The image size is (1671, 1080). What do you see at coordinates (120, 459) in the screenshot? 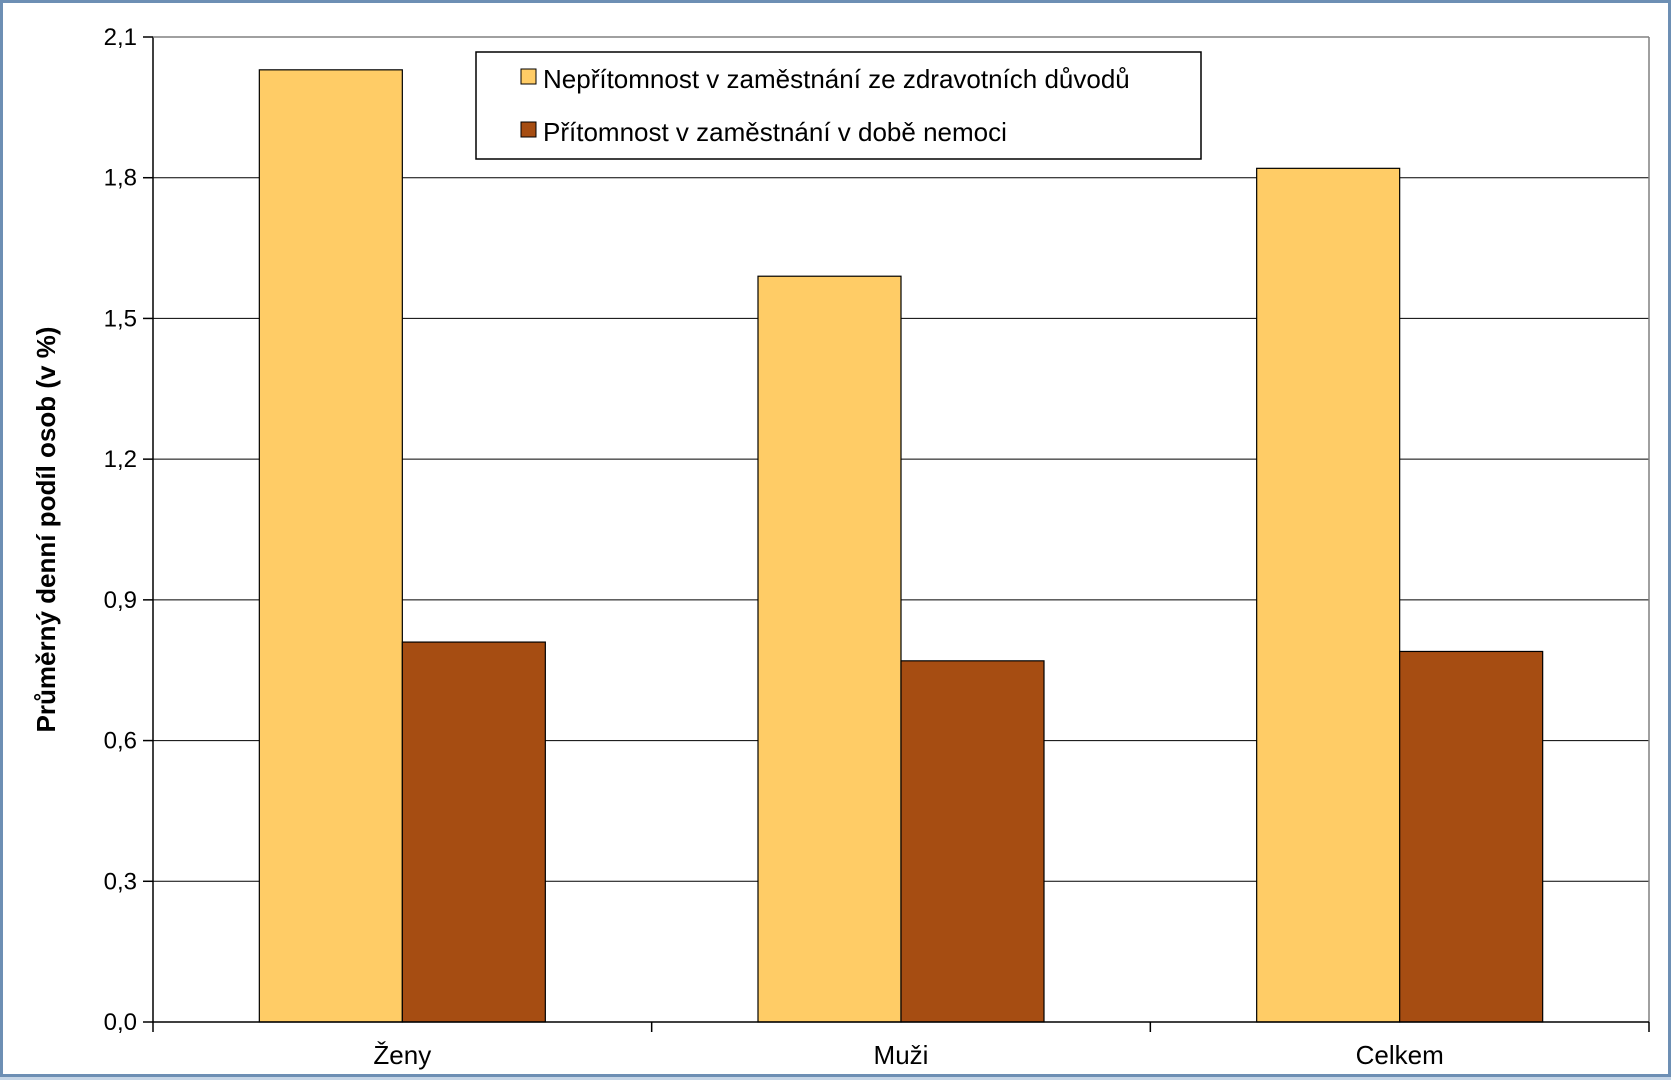
I see `y-tick-label: 1,2` at bounding box center [120, 459].